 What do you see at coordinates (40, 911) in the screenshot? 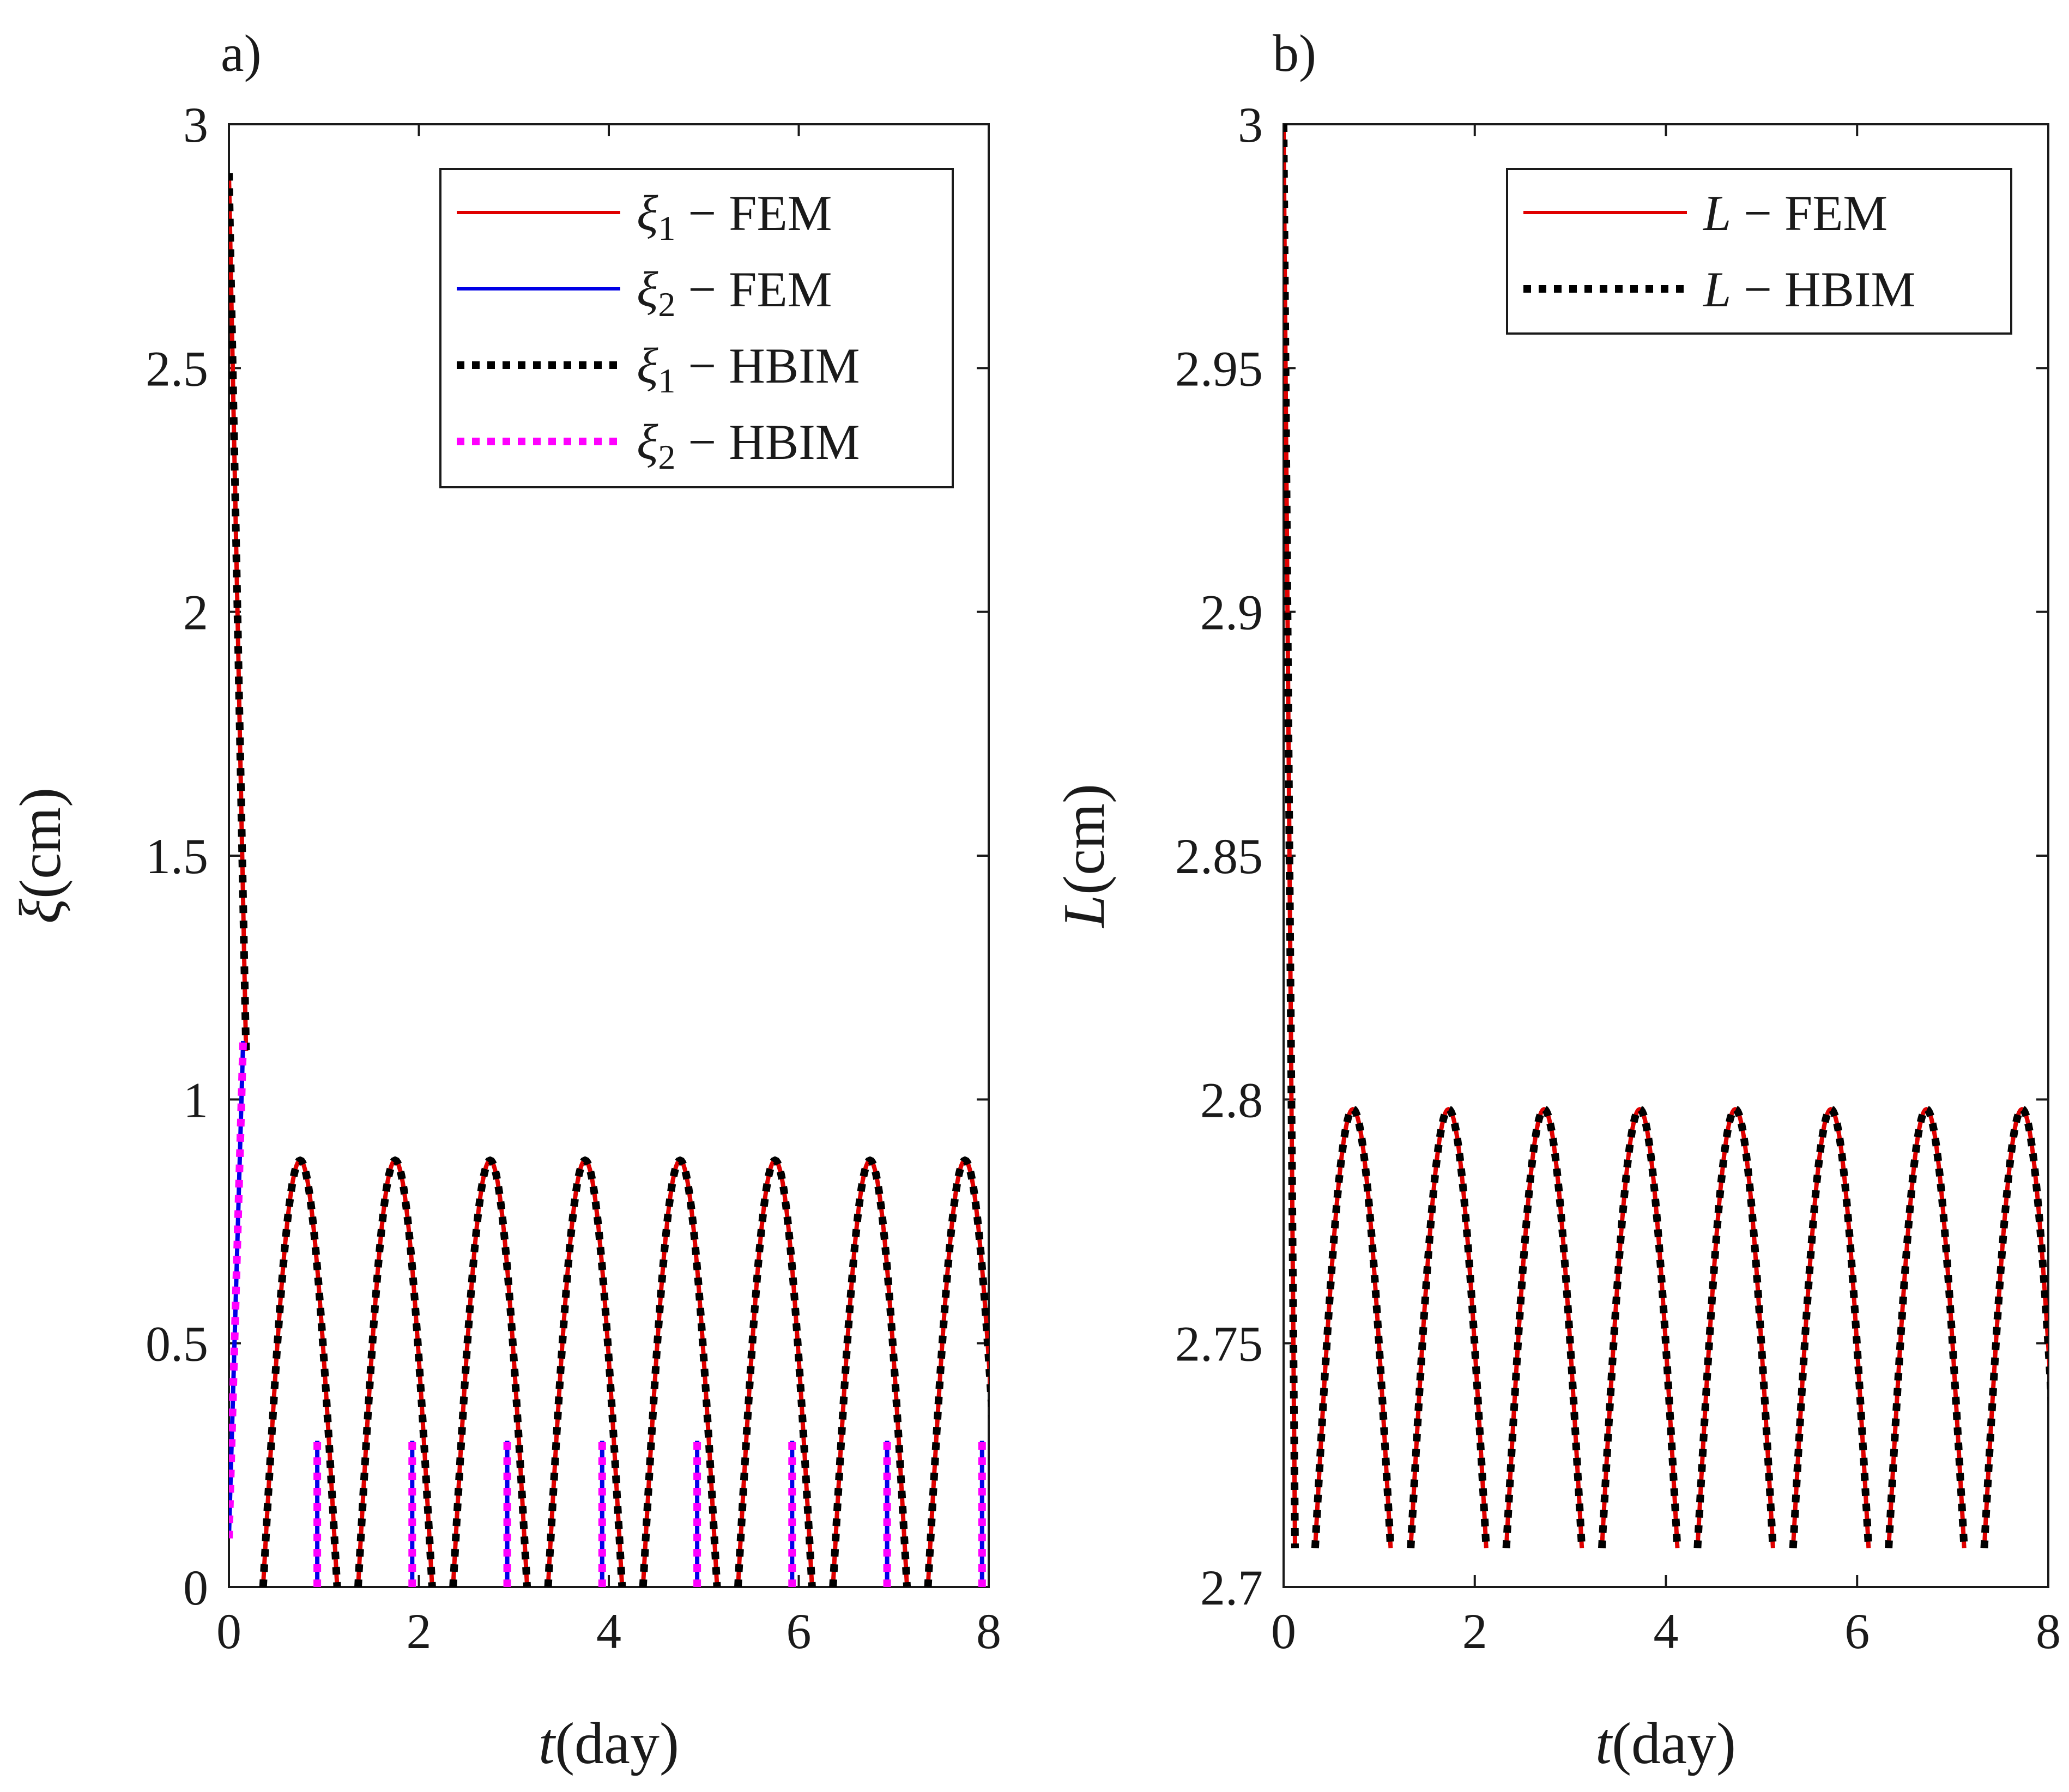
I see `panel-a-ylabel-symbol: ξ` at bounding box center [40, 911].